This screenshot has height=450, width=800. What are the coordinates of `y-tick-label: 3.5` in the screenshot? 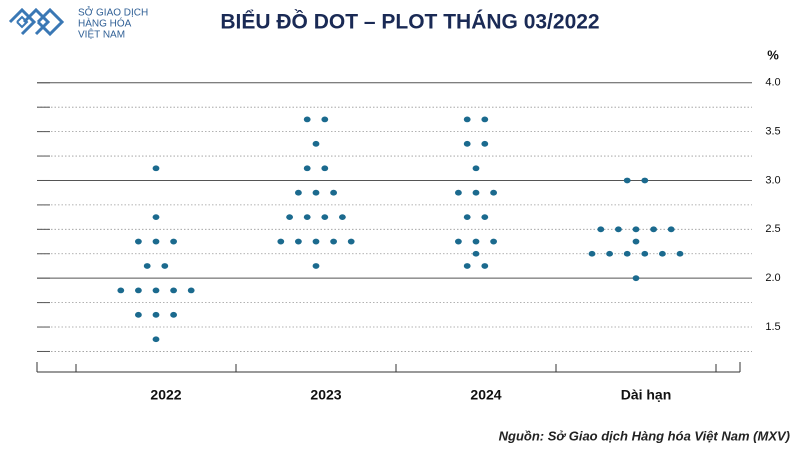 It's located at (772, 132).